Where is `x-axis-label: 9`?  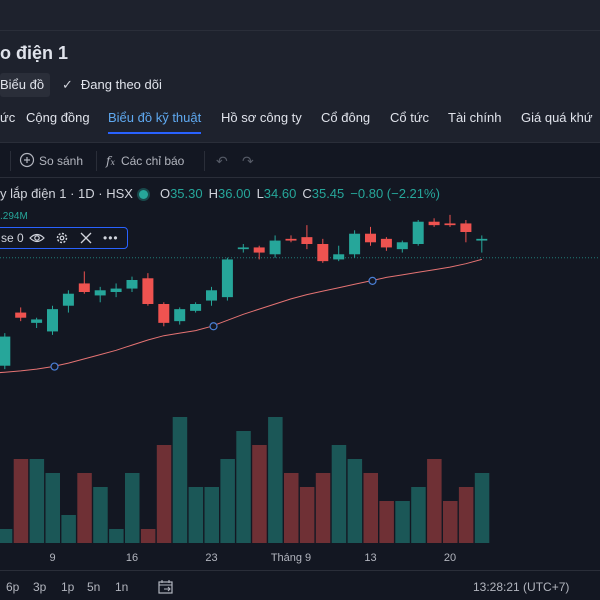
x-axis-label: 9 is located at coordinates (52, 558).